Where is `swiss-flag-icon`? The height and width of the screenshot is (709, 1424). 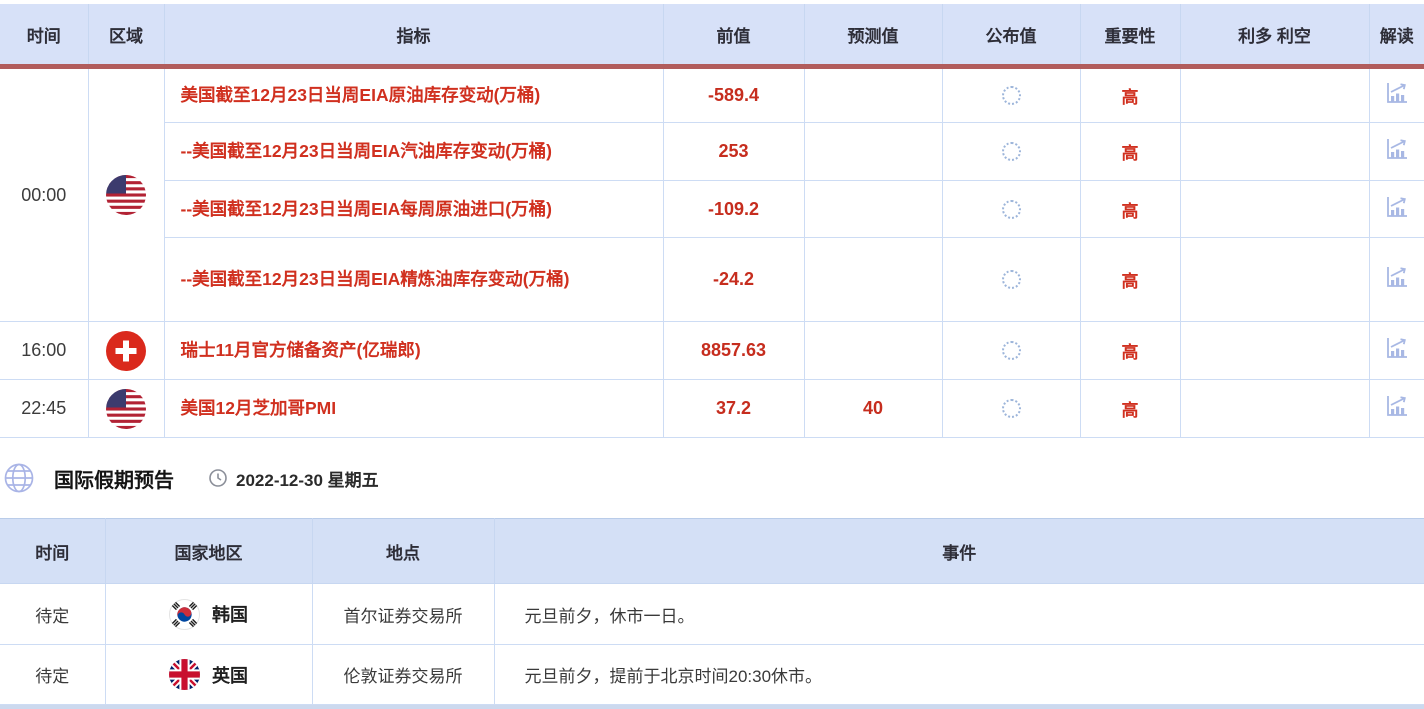
swiss-flag-icon is located at coordinates (126, 350).